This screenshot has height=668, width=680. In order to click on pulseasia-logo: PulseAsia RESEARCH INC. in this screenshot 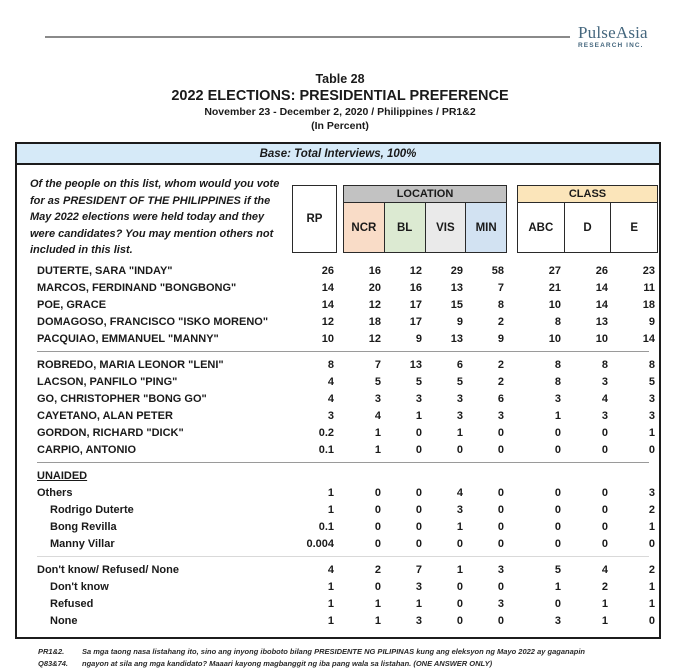, I will do `click(621, 36)`.